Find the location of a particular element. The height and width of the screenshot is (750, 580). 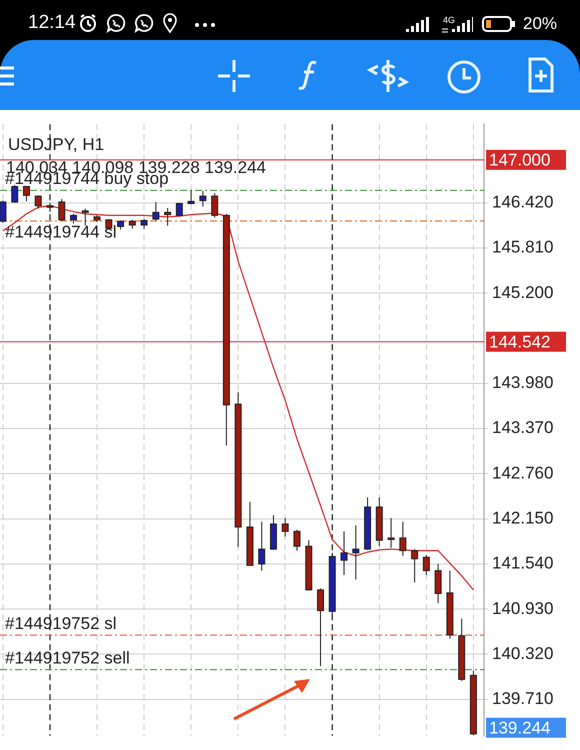

y-tick-label: 142.150 is located at coordinates (523, 518).